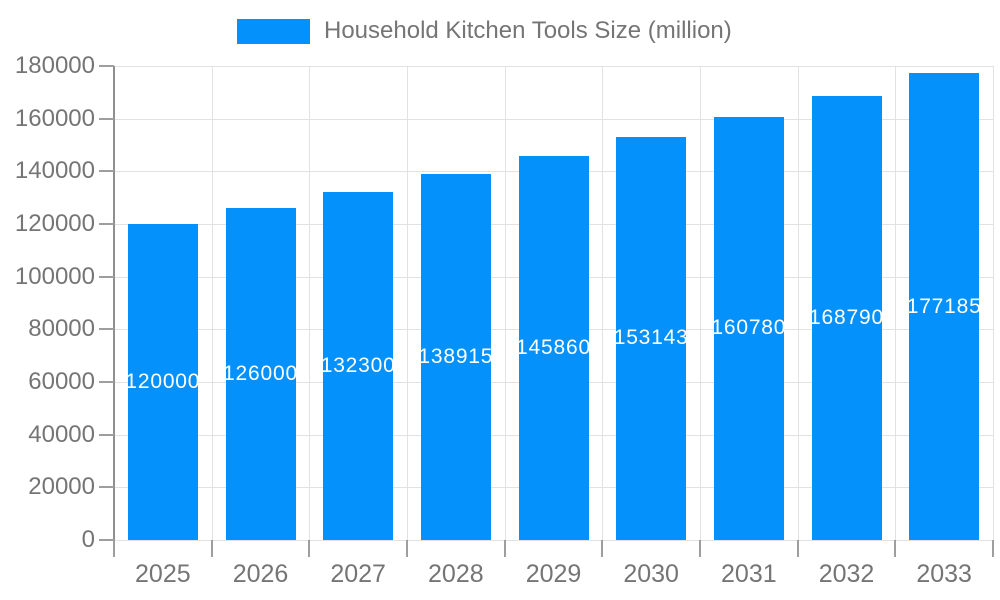  I want to click on x-axis-label: 2026, so click(260, 574).